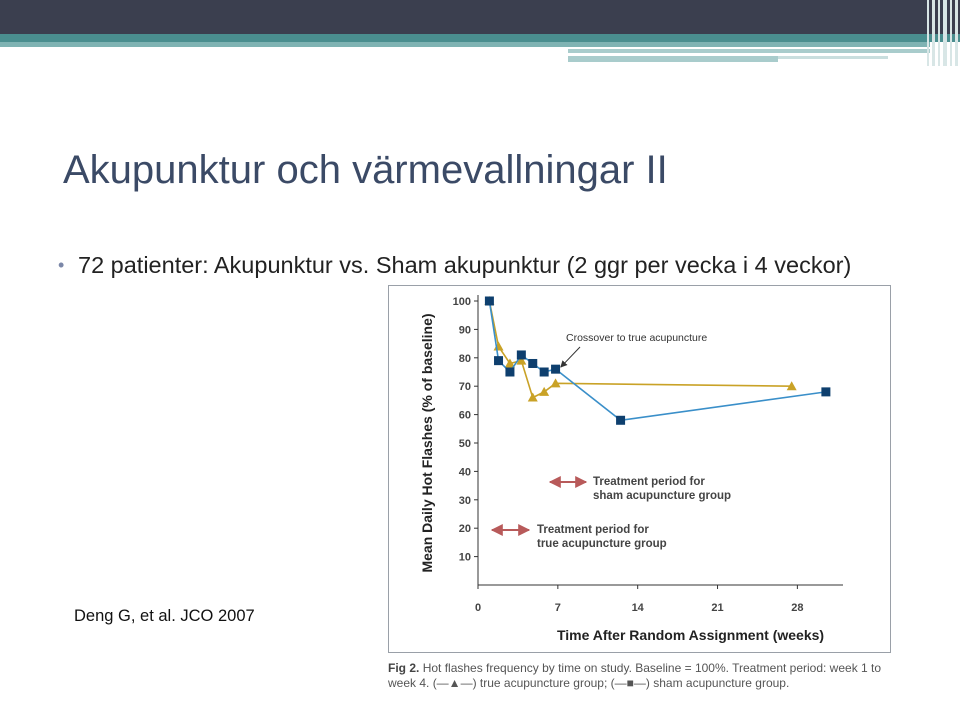 This screenshot has height=706, width=960. I want to click on y-tick-label: 100, so click(462, 302).